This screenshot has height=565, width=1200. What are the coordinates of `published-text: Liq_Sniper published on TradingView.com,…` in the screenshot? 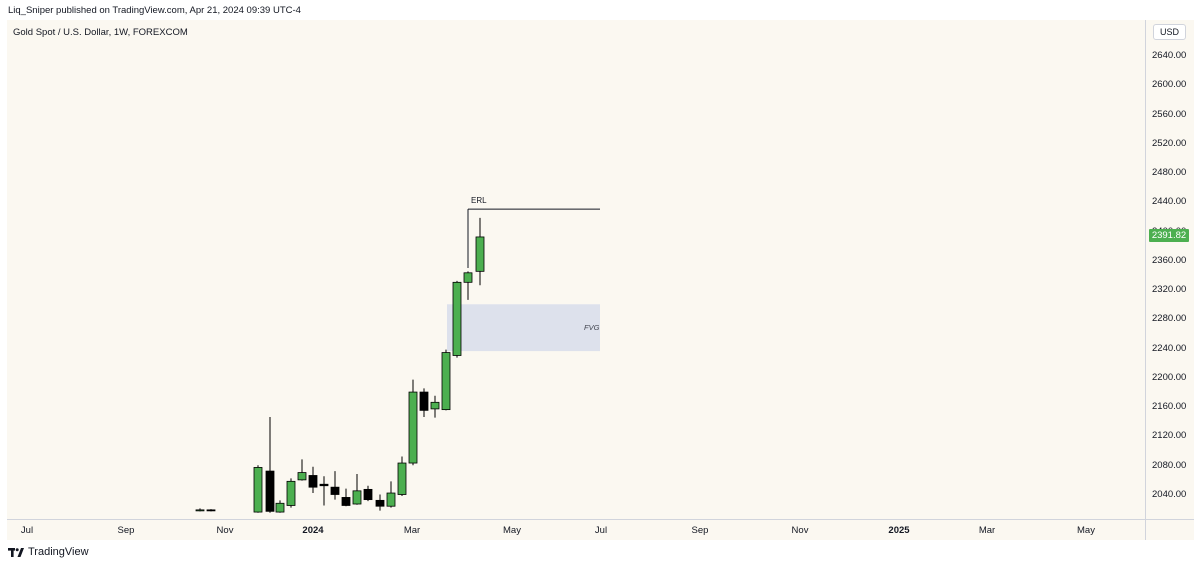 It's located at (154, 10).